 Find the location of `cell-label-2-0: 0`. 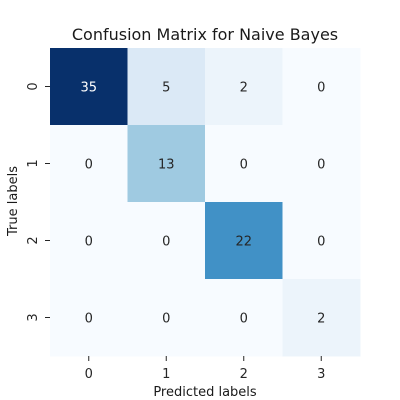

cell-label-2-0: 0 is located at coordinates (89, 242).